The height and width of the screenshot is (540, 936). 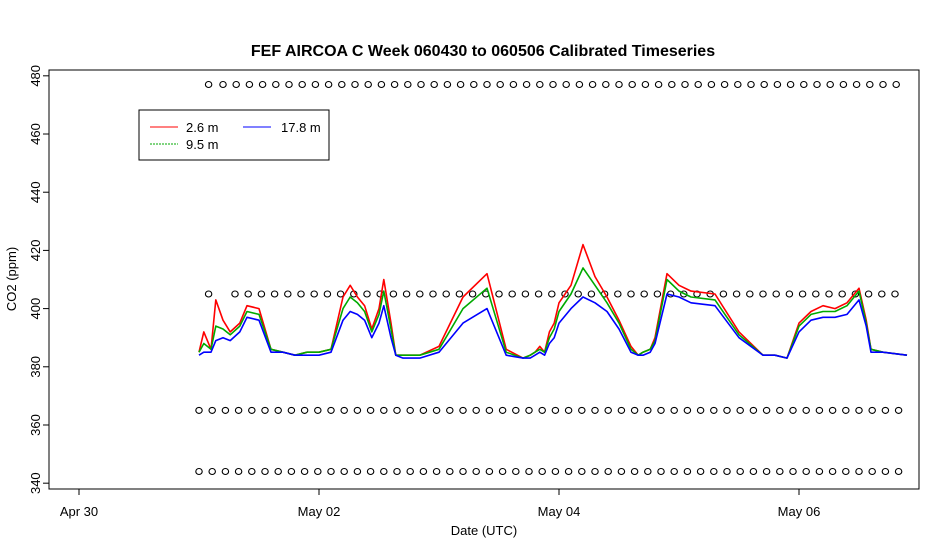 What do you see at coordinates (35, 192) in the screenshot?
I see `y-tick-label: 440` at bounding box center [35, 192].